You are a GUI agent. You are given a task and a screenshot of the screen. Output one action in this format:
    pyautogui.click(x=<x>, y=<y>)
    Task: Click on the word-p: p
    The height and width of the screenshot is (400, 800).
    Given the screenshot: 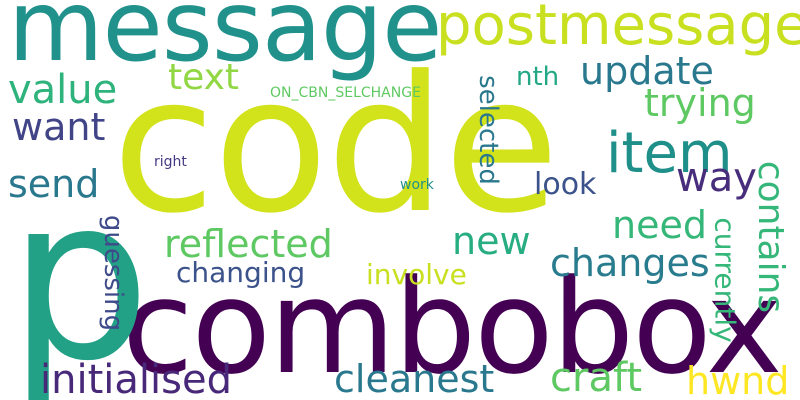 What is the action you would take?
    pyautogui.click(x=79, y=274)
    